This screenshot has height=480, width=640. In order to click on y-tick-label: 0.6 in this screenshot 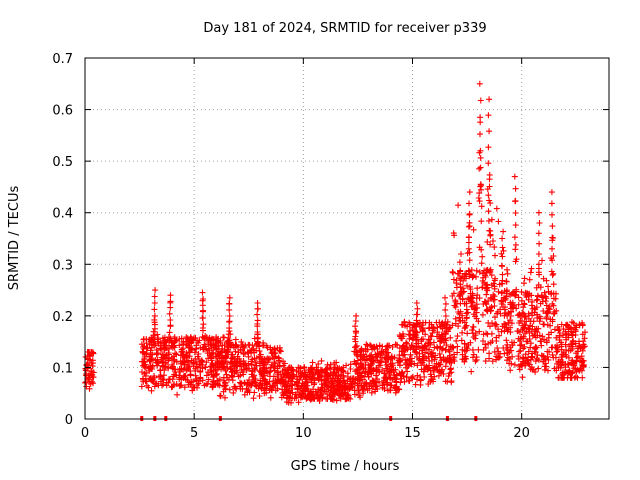, I will do `click(62, 111)`.